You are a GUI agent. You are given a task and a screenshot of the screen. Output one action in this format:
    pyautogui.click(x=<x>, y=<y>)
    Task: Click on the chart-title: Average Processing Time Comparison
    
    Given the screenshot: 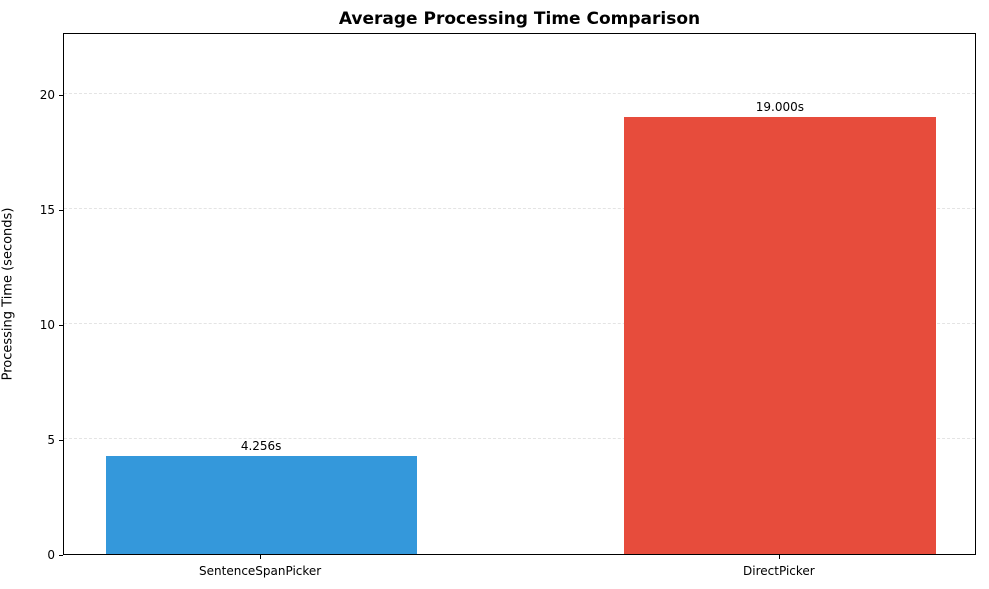 What is the action you would take?
    pyautogui.click(x=519, y=19)
    